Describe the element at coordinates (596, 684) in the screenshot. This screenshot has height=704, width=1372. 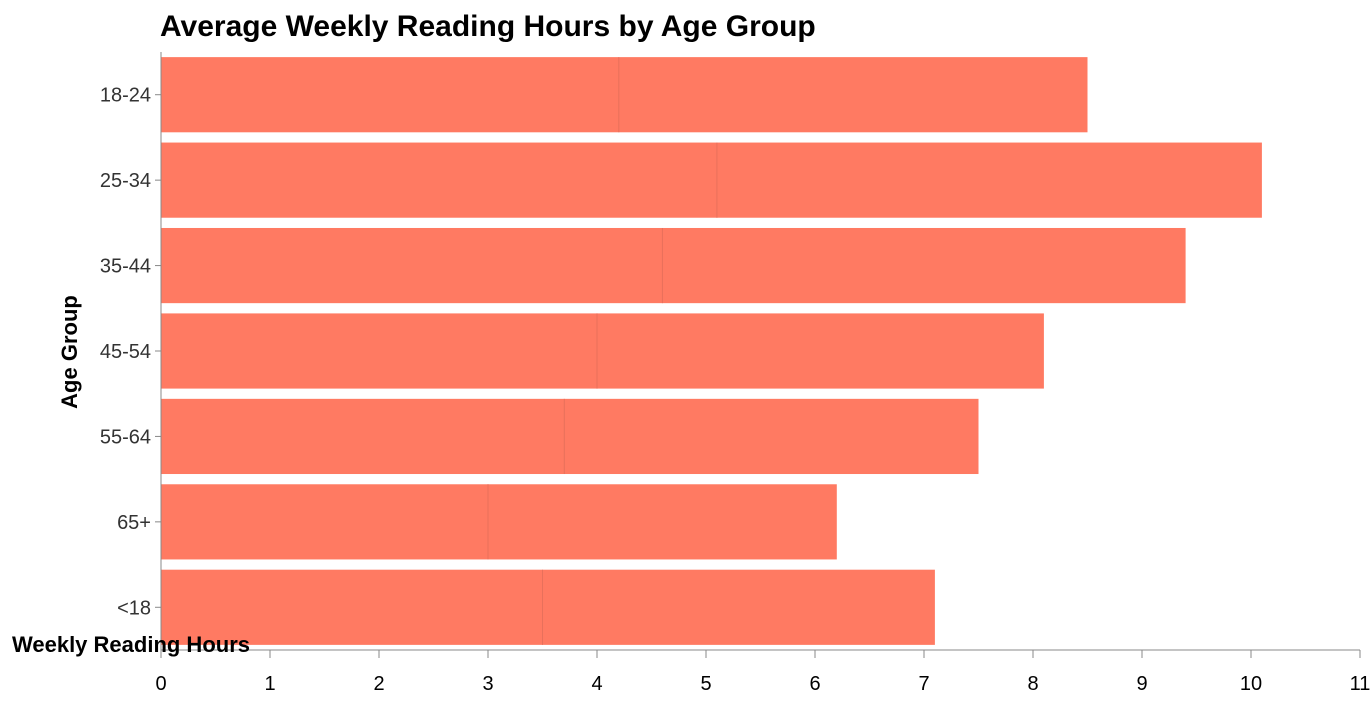
I see `x-tick-label: 4` at that location.